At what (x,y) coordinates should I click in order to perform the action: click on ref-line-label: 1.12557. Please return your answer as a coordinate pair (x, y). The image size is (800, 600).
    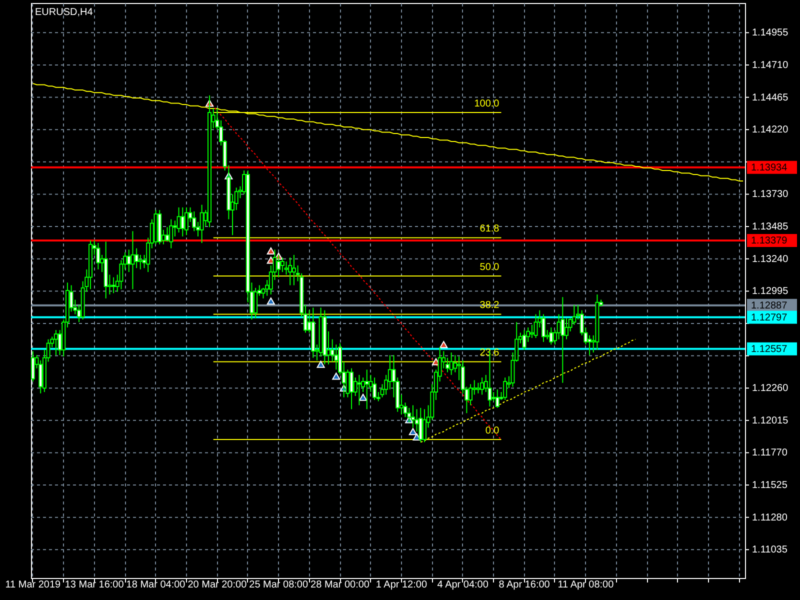
    Looking at the image, I should click on (769, 349).